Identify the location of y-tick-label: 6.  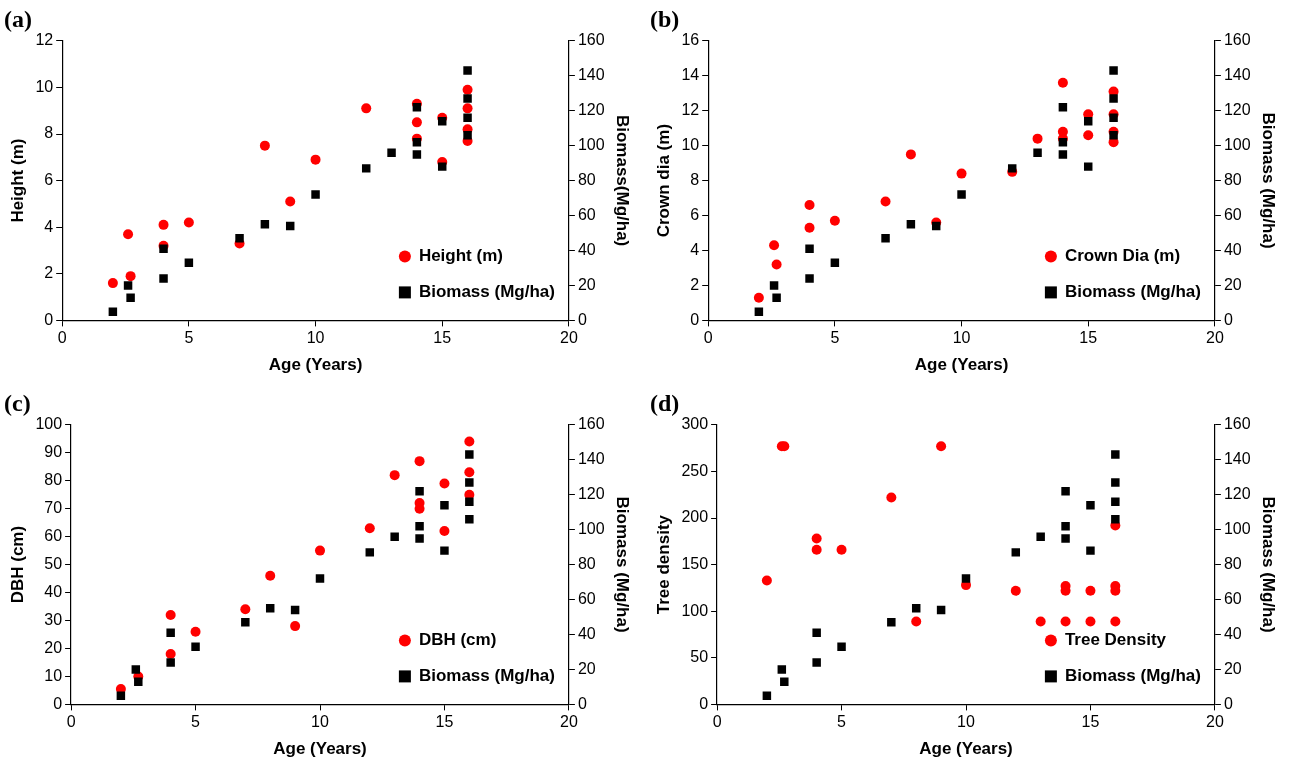
(695, 214).